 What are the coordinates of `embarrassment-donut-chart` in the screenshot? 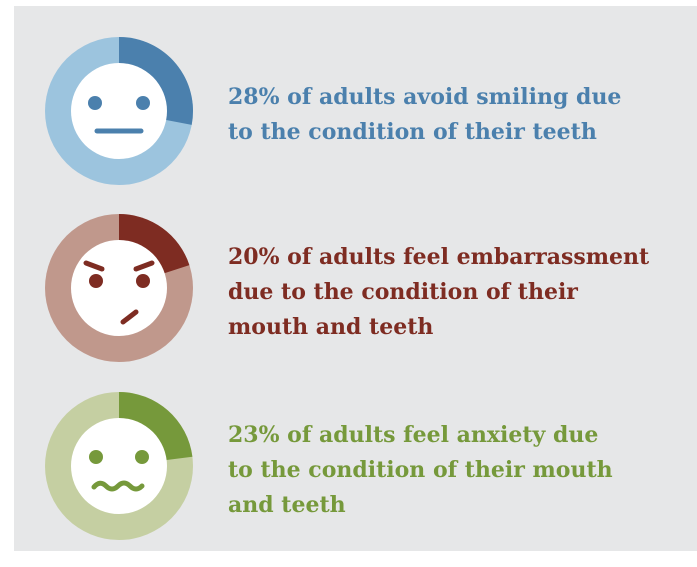 It's located at (119, 288).